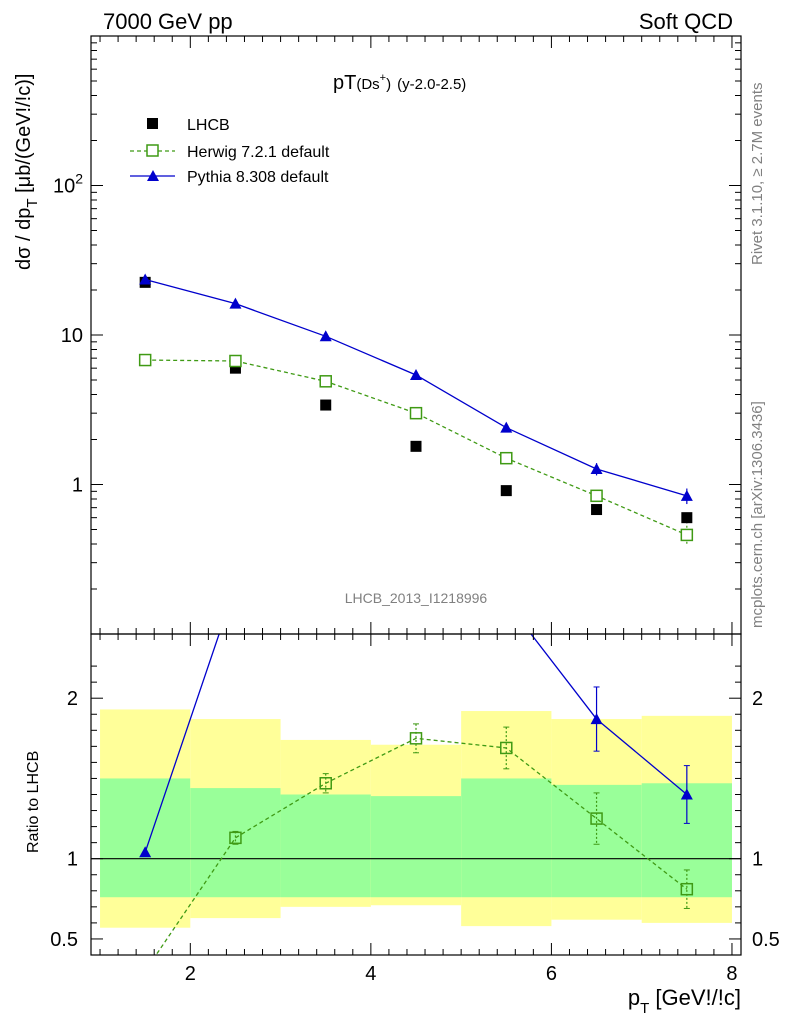 This screenshot has width=786, height=1024. Describe the element at coordinates (551, 974) in the screenshot. I see `ratio-xtick-label: 6` at that location.